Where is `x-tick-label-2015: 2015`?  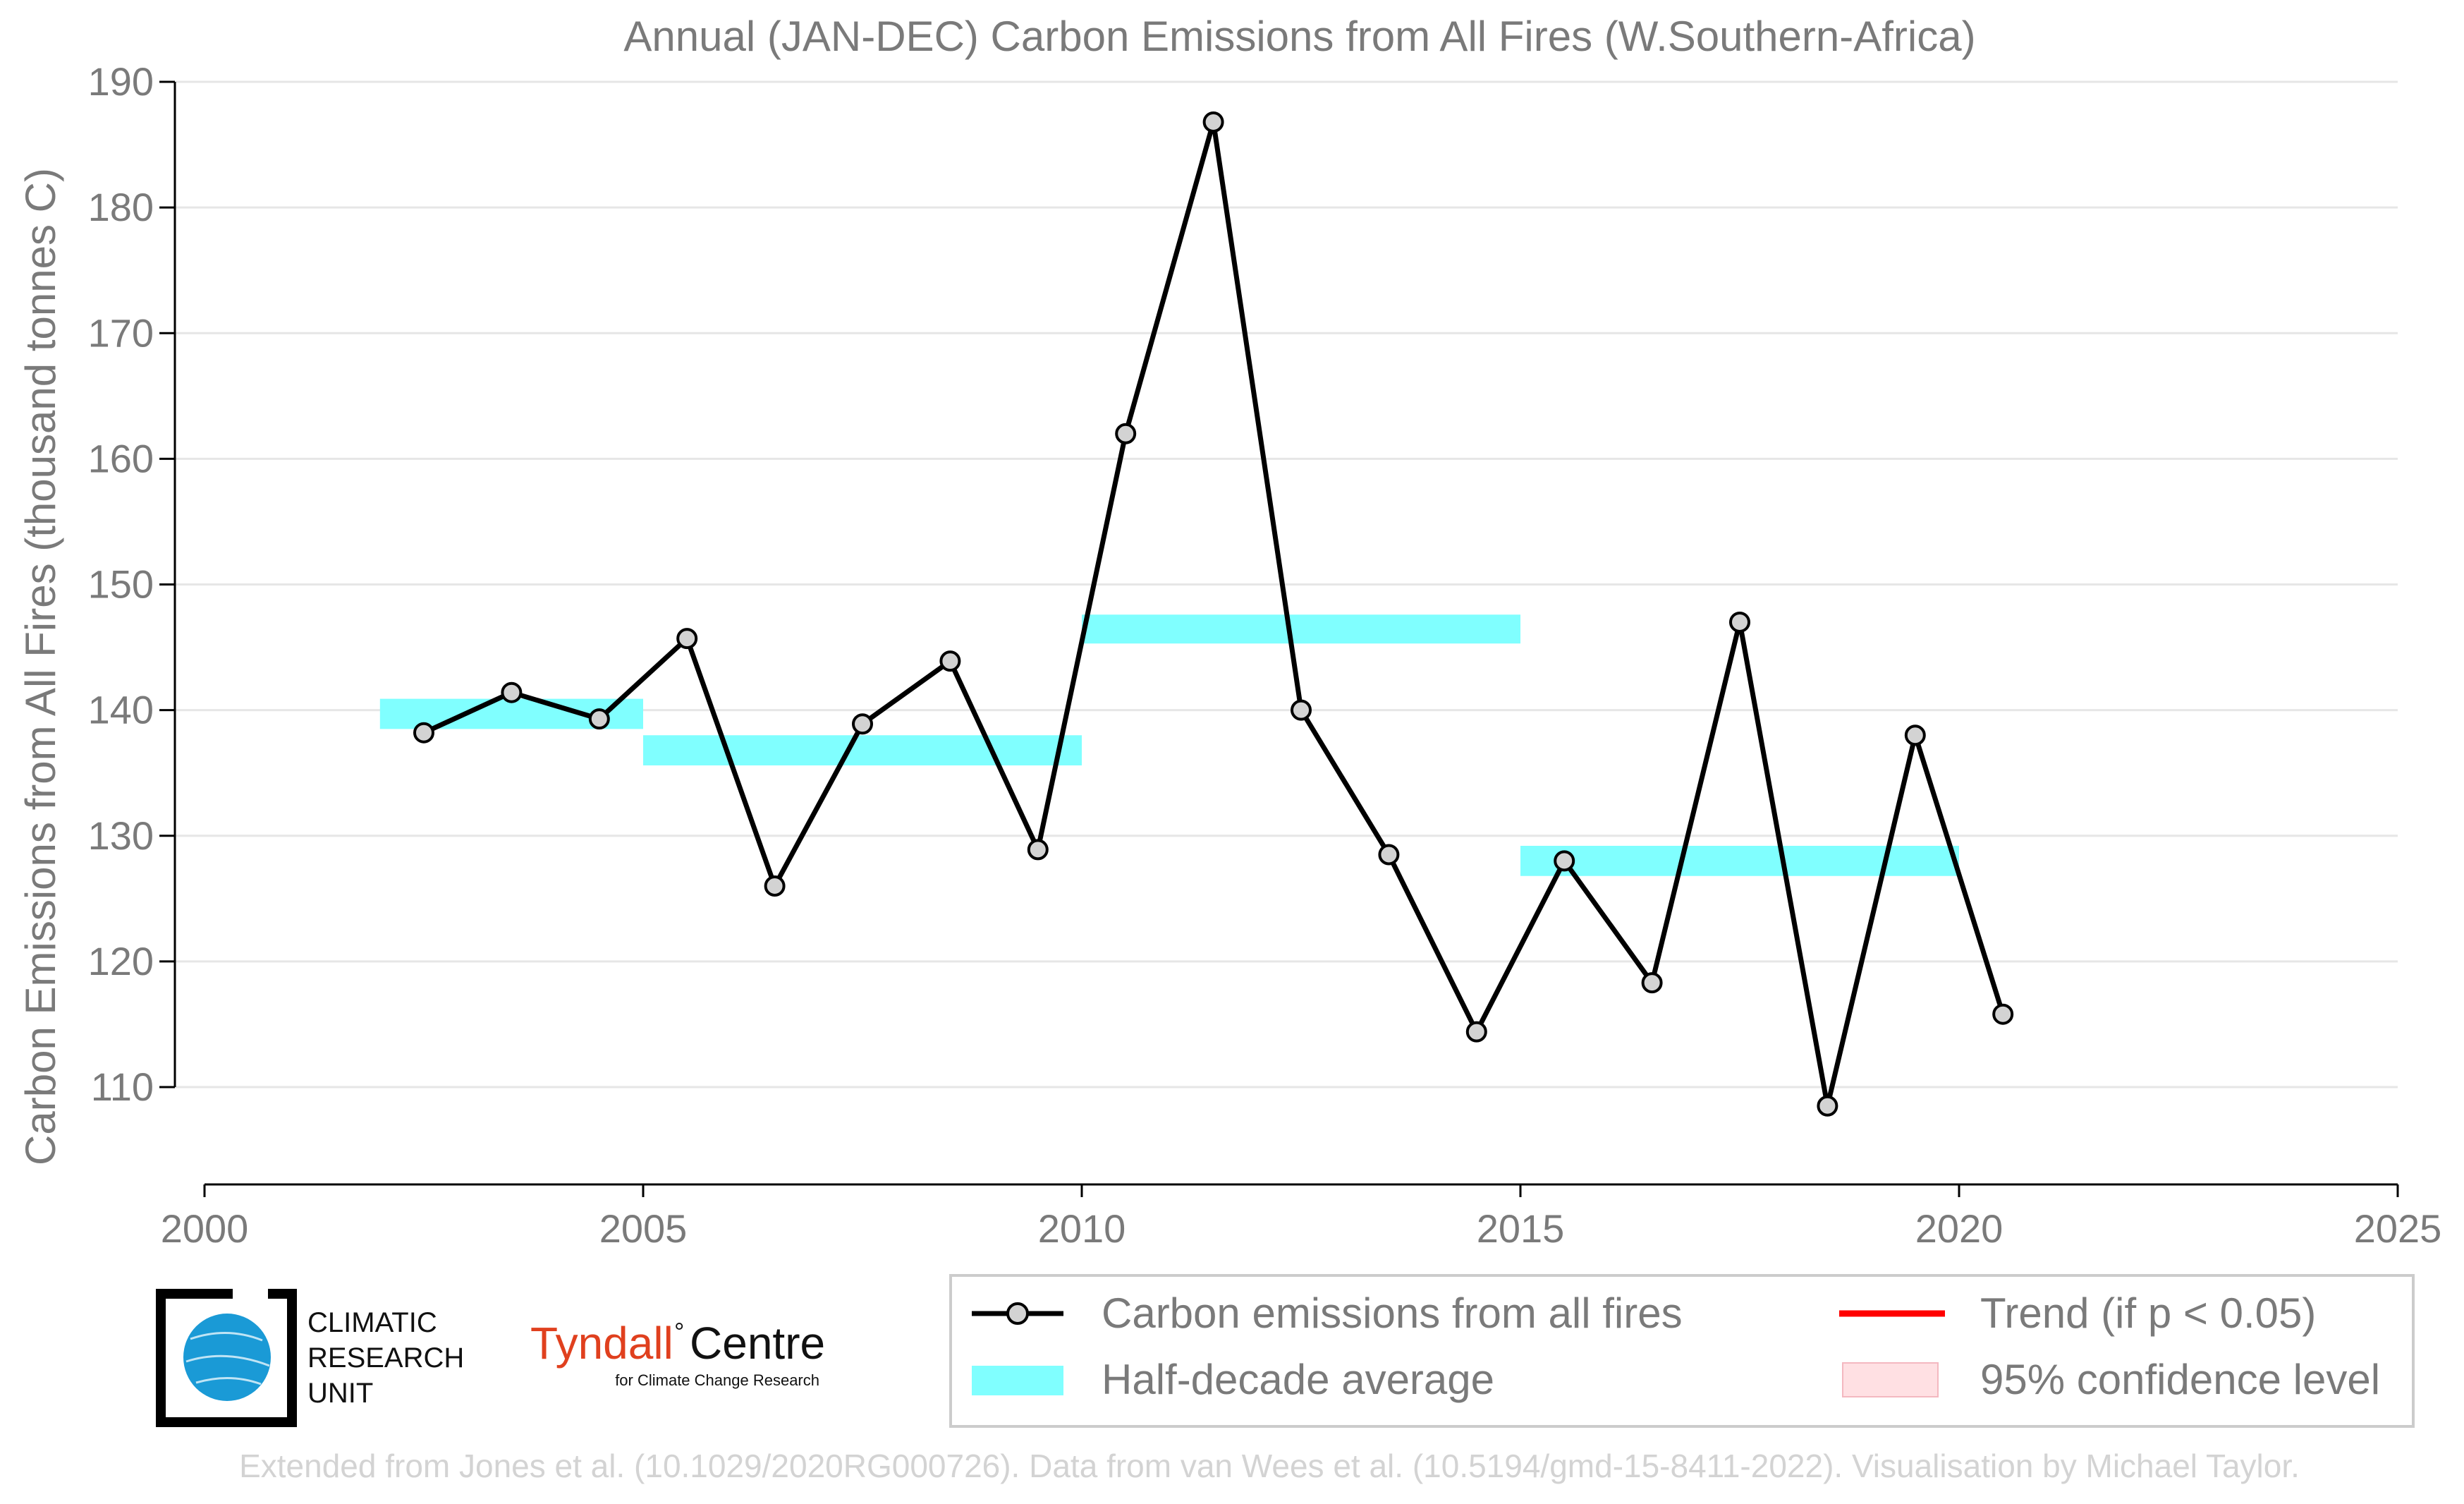
x-tick-label-2015: 2015 is located at coordinates (1521, 1228).